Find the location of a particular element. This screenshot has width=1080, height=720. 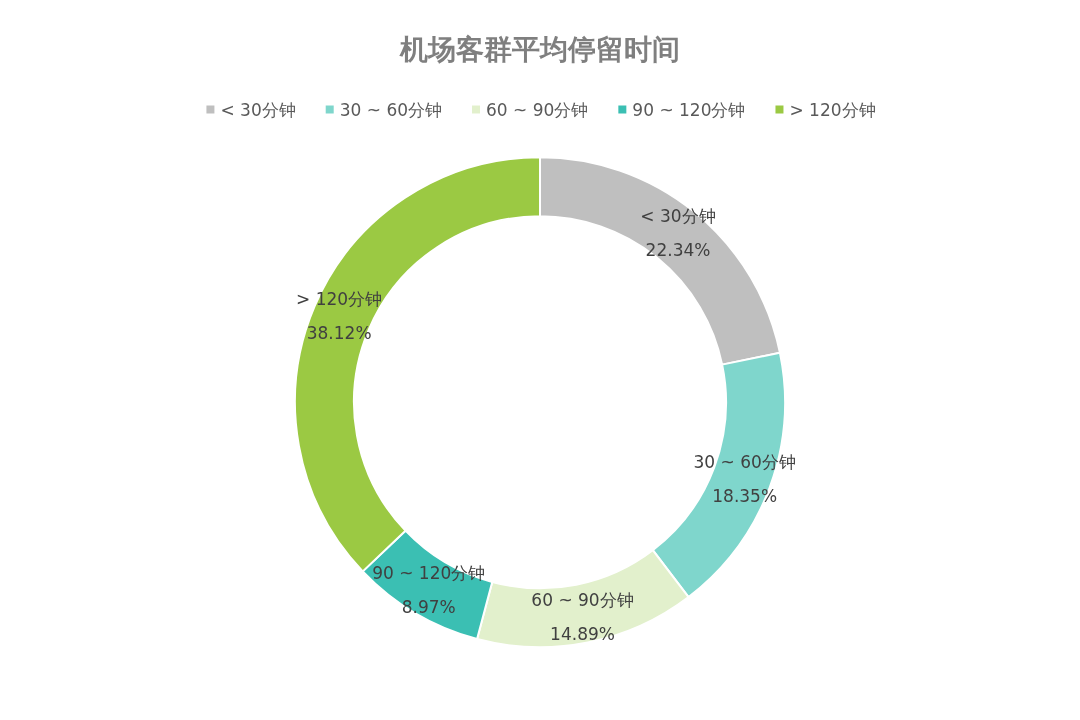

slice-label: < 30分钟 is located at coordinates (678, 215).